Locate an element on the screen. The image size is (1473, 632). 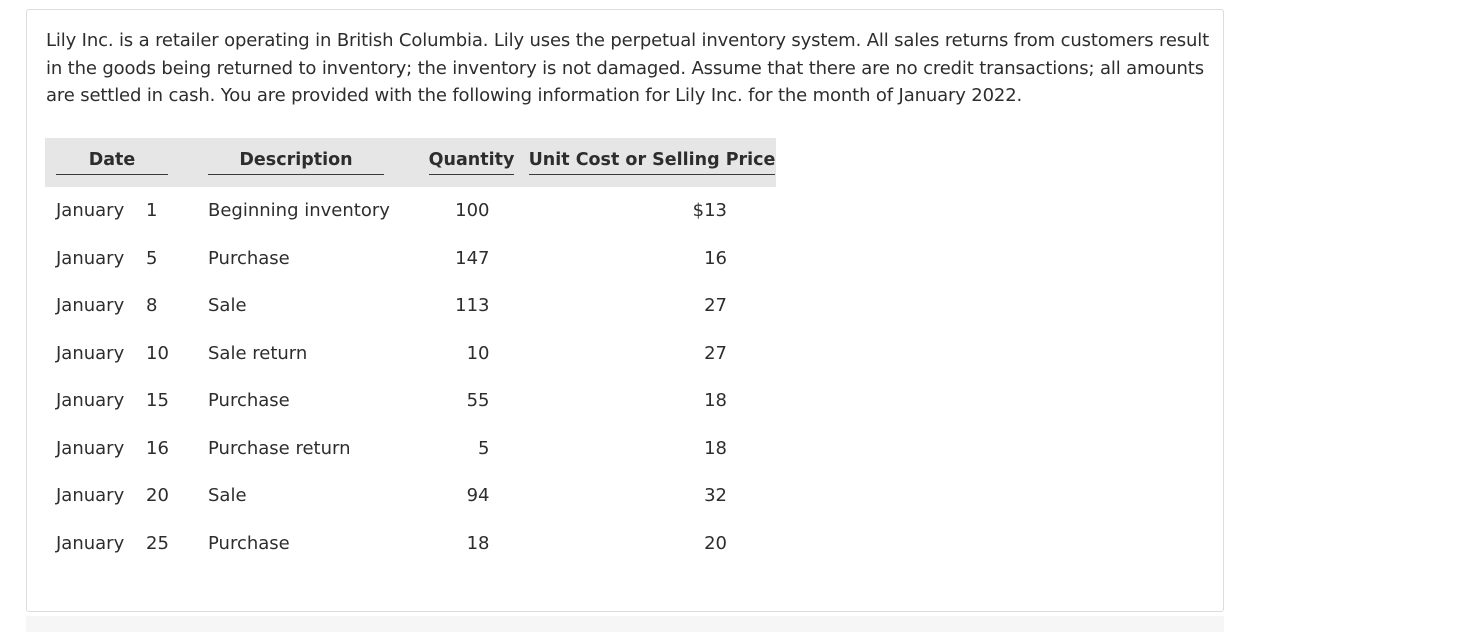
next-card-edge is located at coordinates (625, 624).